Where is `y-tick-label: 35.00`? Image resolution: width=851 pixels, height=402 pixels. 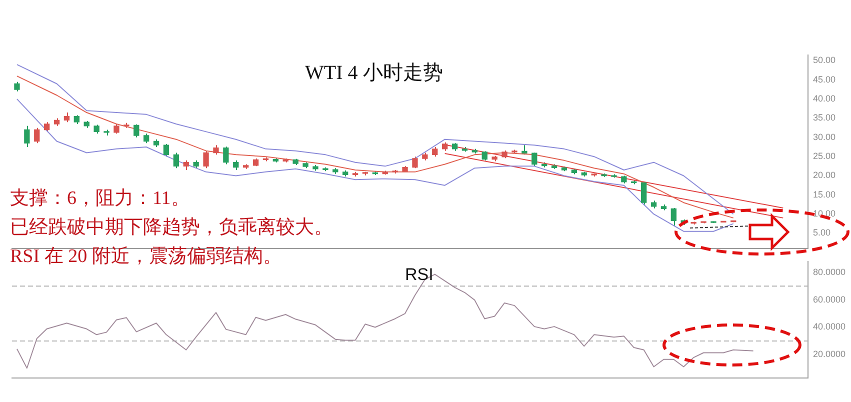
y-tick-label: 35.00 is located at coordinates (824, 117).